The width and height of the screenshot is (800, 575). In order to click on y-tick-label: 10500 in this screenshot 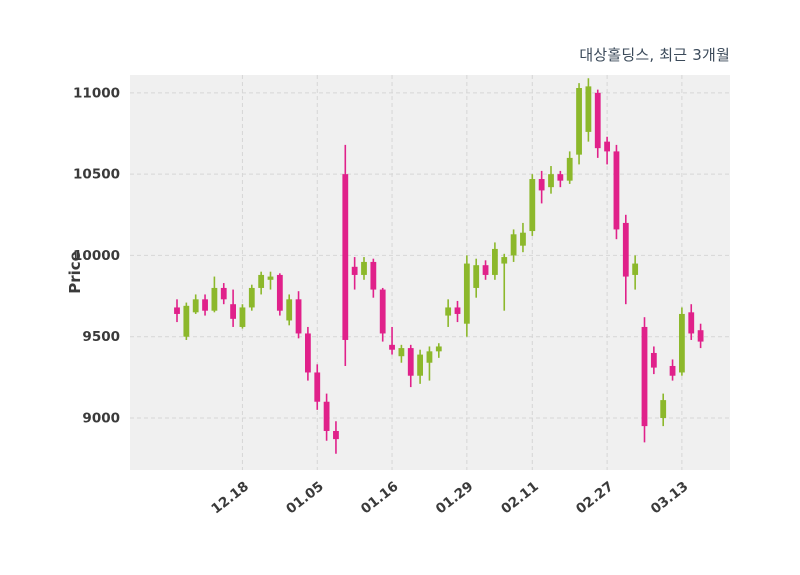, I will do `click(96, 175)`.